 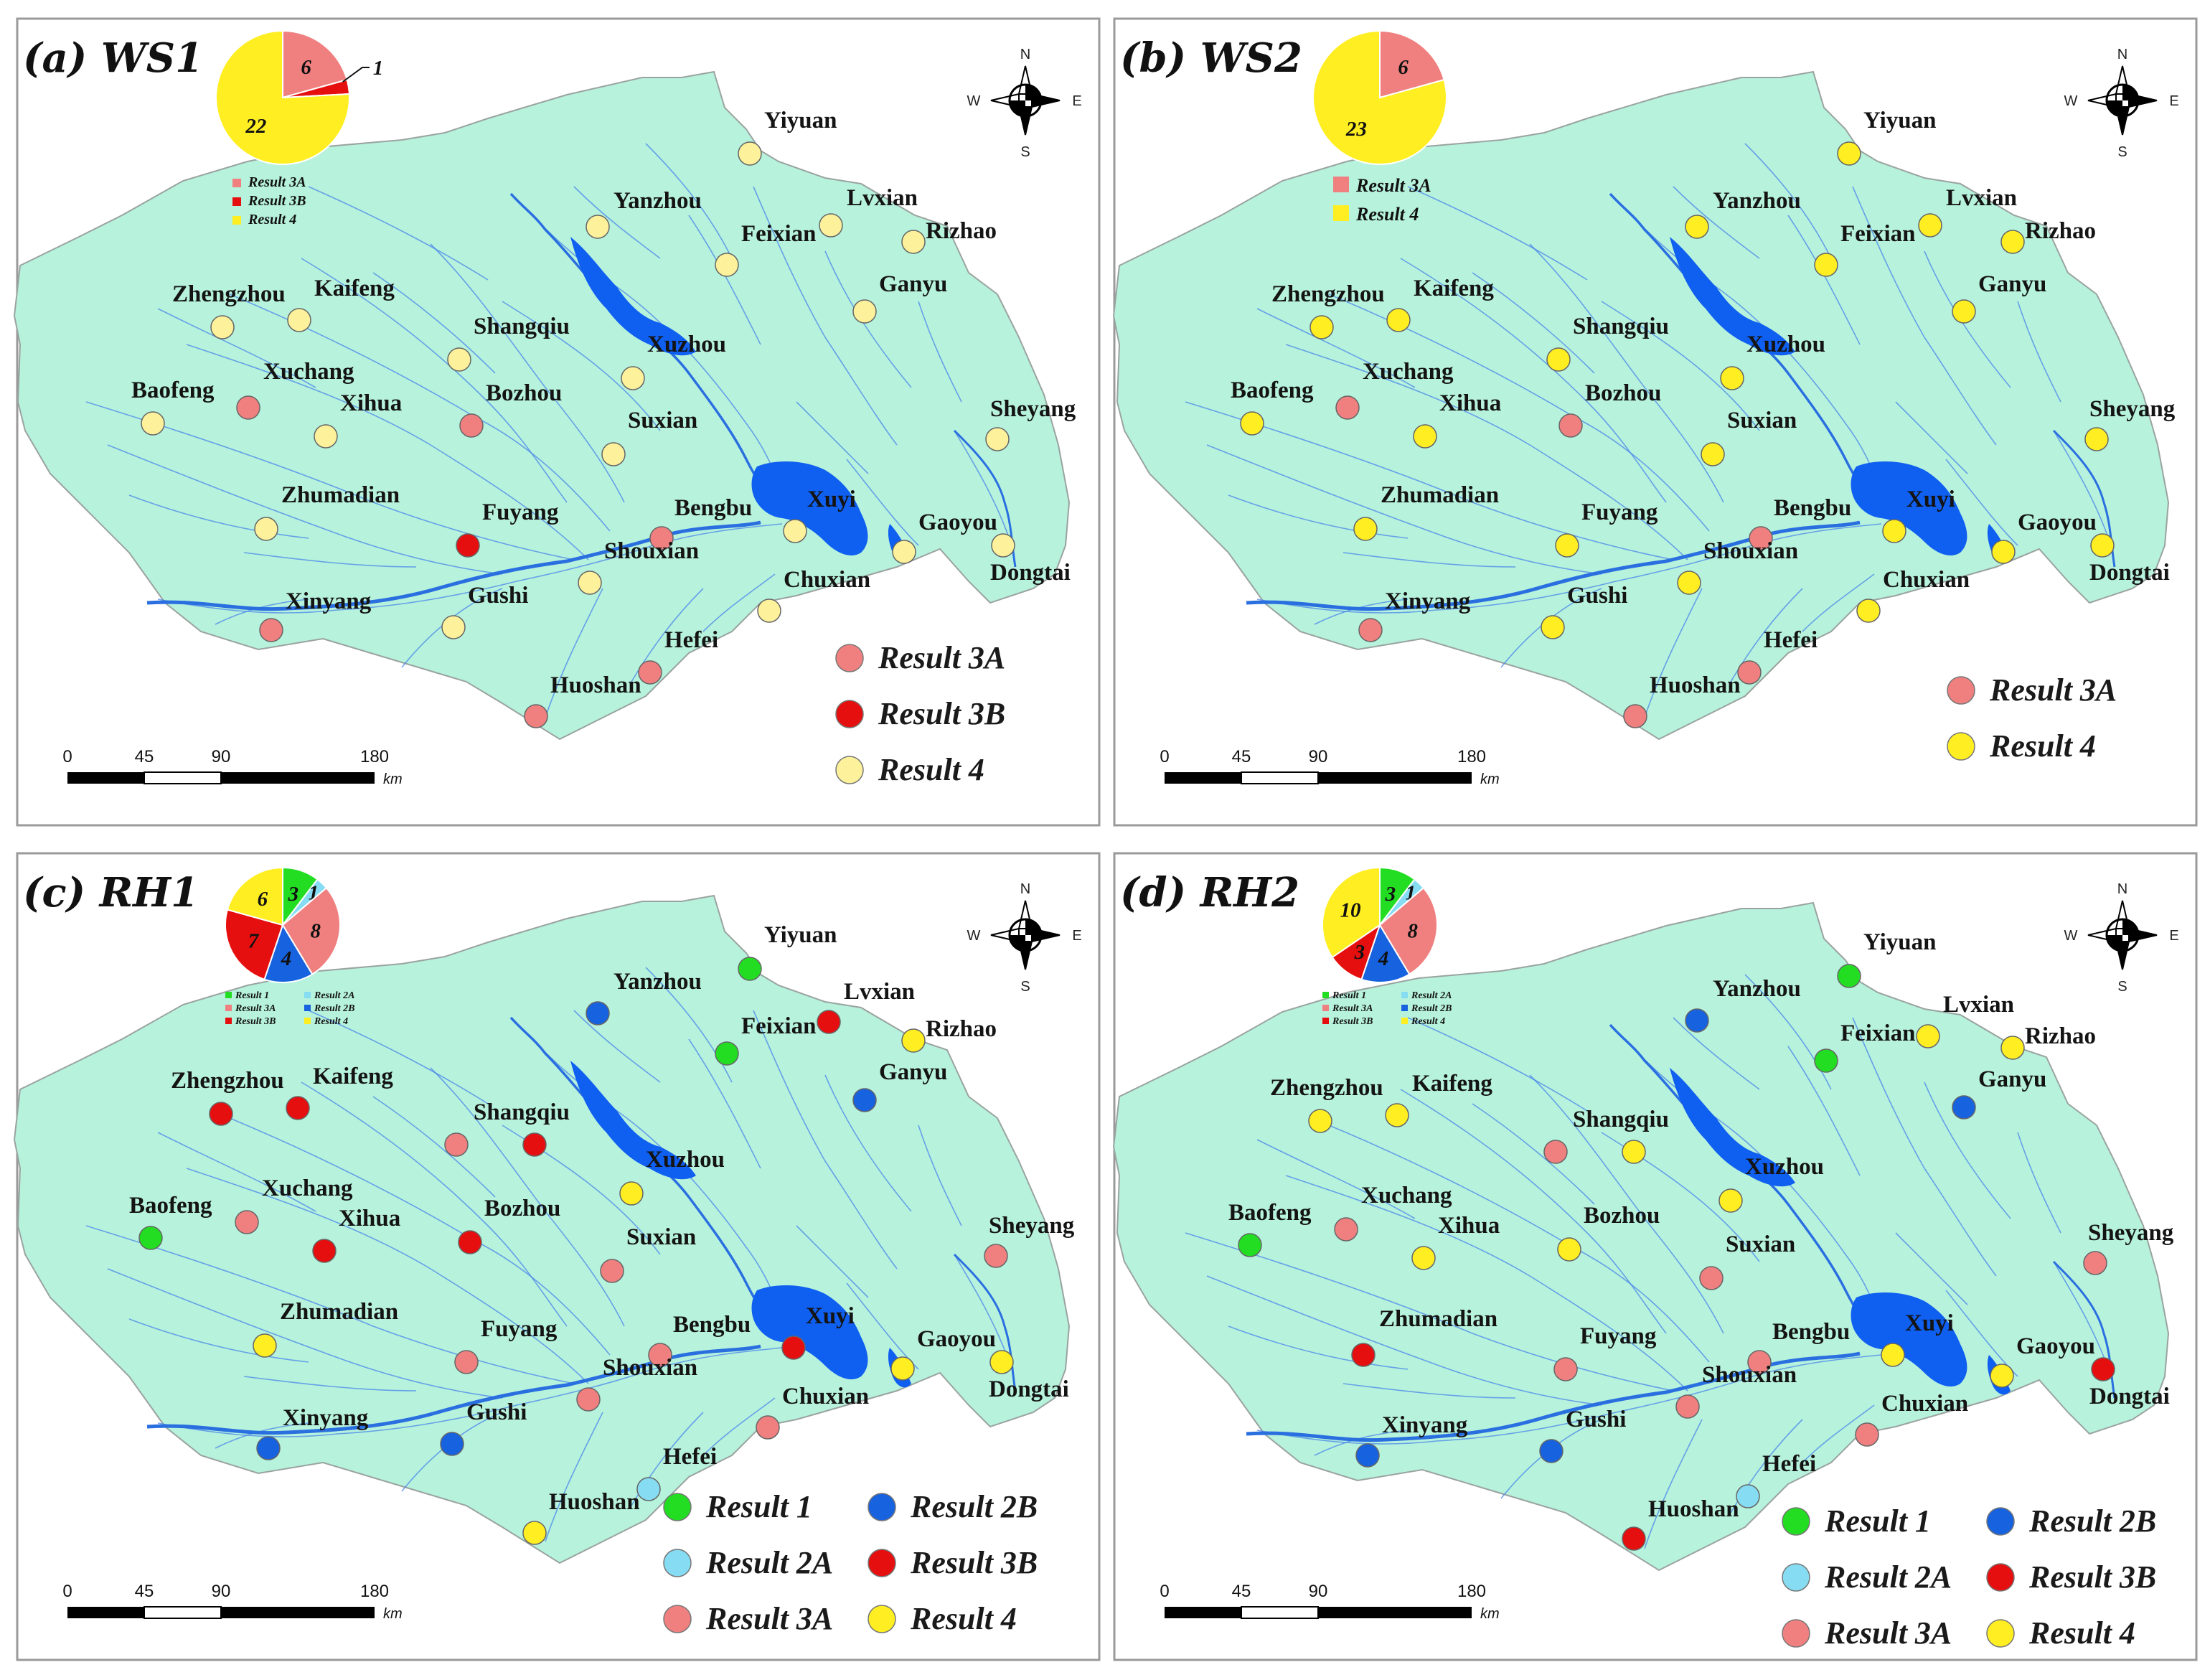 I want to click on city-label: Kaifeng, so click(x=353, y=1076).